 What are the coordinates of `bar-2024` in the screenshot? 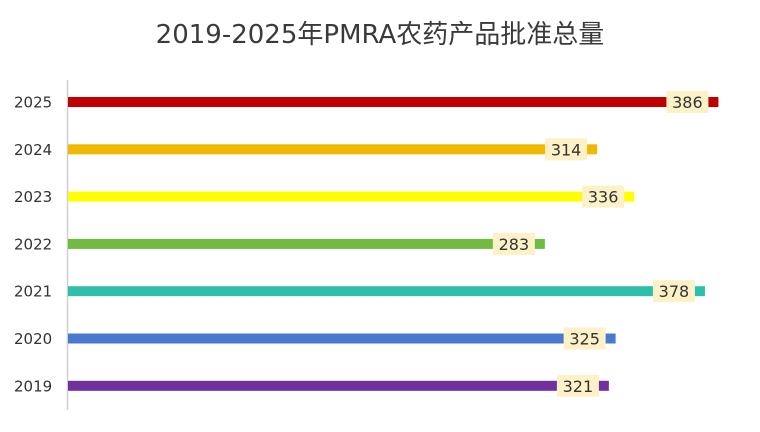 It's located at (333, 149).